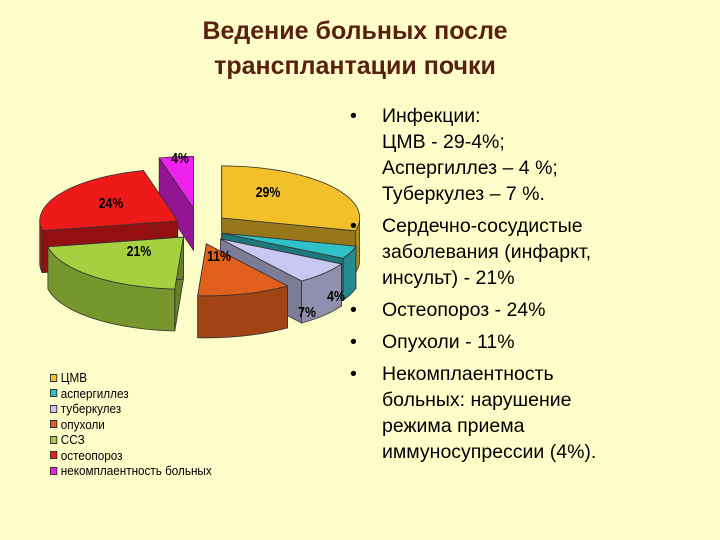 The height and width of the screenshot is (540, 720). Describe the element at coordinates (131, 409) in the screenshot. I see `legend-item-3: туберкулез` at that location.